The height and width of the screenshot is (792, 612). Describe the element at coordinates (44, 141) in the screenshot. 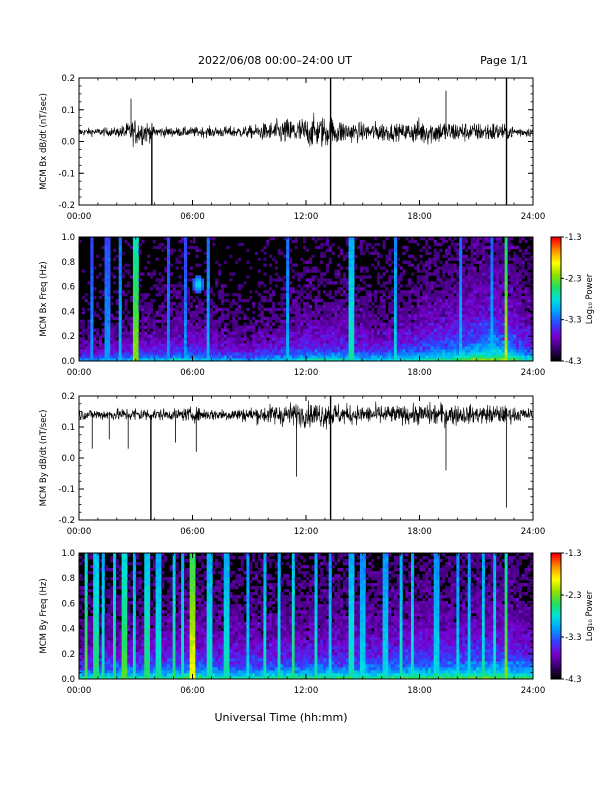

I see `y-axis-label: MCM Bx dB/dt (nT/sec)` at that location.